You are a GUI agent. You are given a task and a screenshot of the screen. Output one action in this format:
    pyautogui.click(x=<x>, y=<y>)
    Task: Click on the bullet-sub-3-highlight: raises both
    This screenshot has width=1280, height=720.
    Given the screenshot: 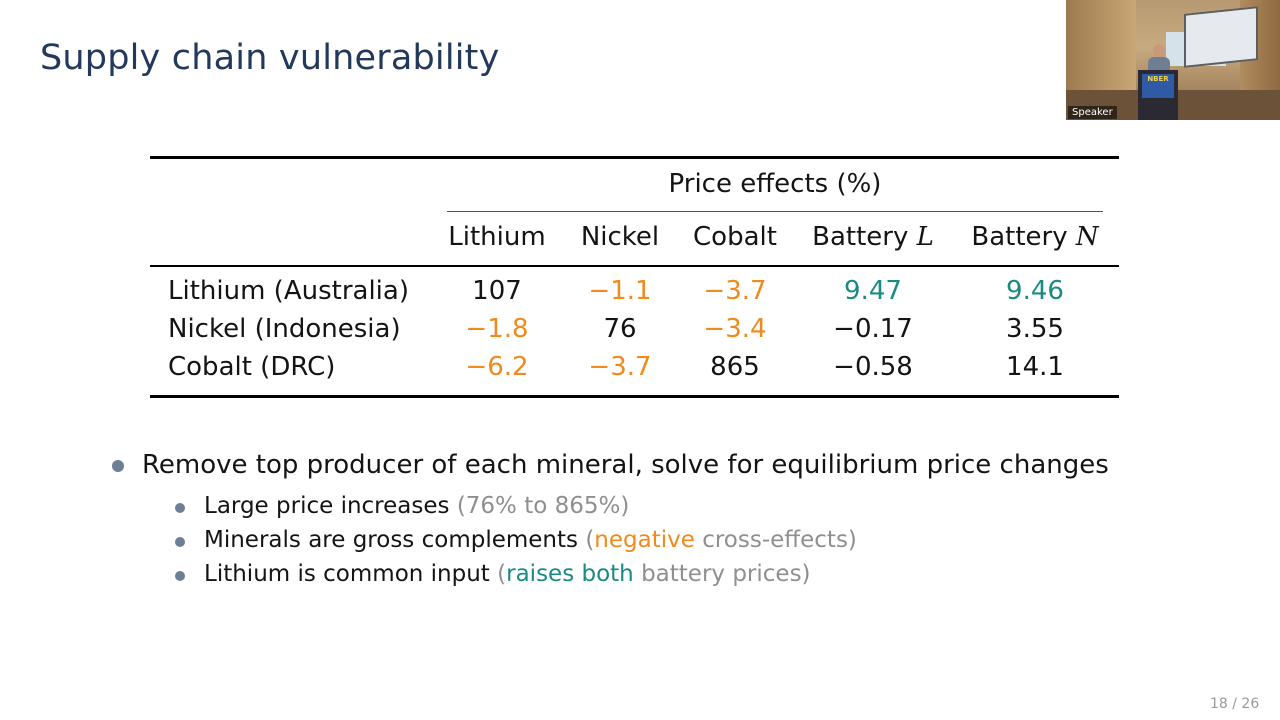 What is the action you would take?
    pyautogui.click(x=570, y=574)
    